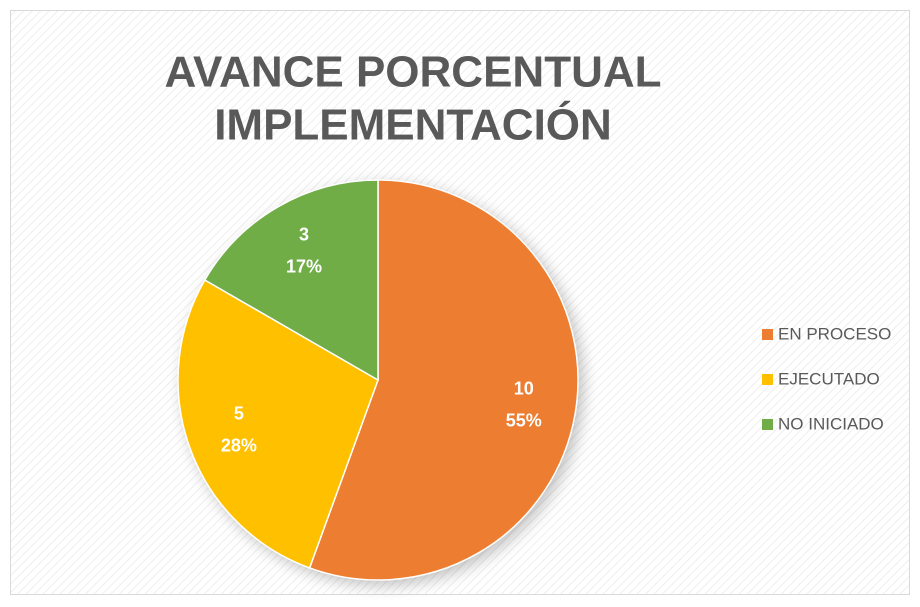 This screenshot has width=920, height=607. I want to click on chart-title: IMPLEMENTACIÓN, so click(413, 125).